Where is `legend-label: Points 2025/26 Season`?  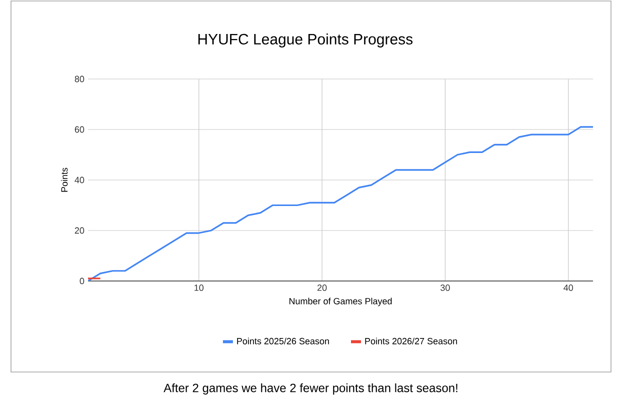 legend-label: Points 2025/26 Season is located at coordinates (283, 341).